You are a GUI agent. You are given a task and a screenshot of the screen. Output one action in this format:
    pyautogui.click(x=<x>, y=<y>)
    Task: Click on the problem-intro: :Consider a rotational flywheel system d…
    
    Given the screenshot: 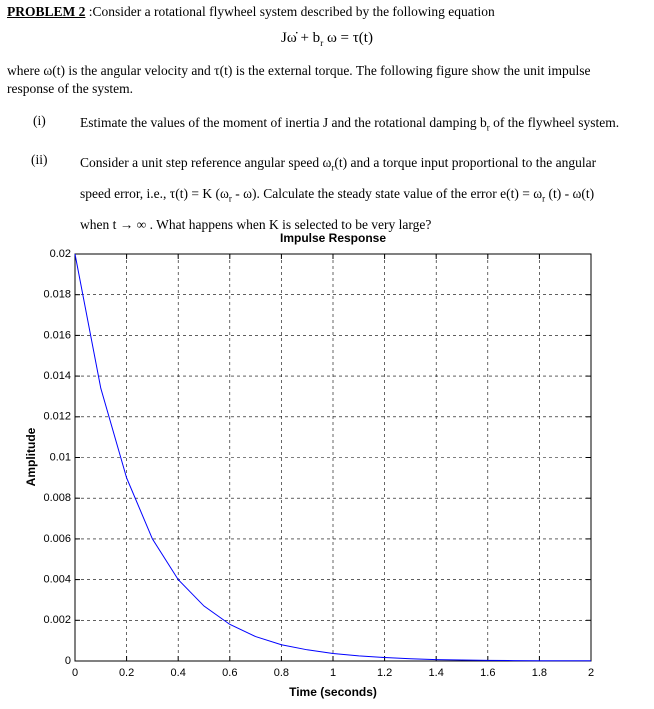 What is the action you would take?
    pyautogui.click(x=290, y=11)
    